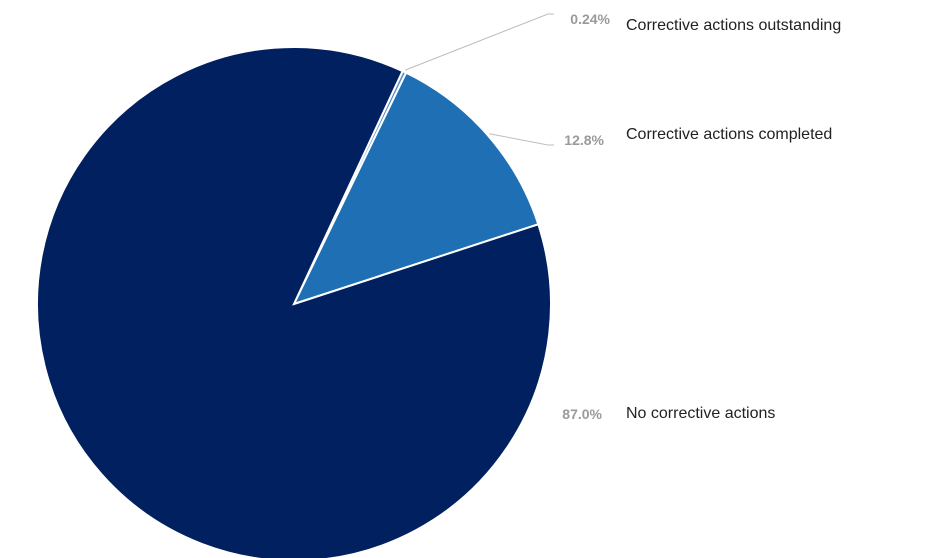 Image resolution: width=928 pixels, height=558 pixels. Describe the element at coordinates (521, 139) in the screenshot. I see `leader-line-completed` at that location.